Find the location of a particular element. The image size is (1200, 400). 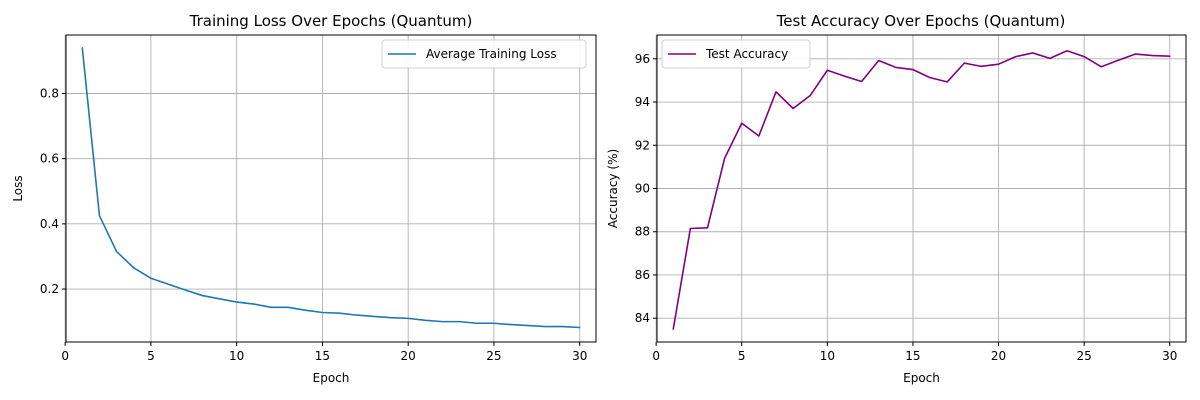

y-axis-label: Accuracy (%) is located at coordinates (613, 188).